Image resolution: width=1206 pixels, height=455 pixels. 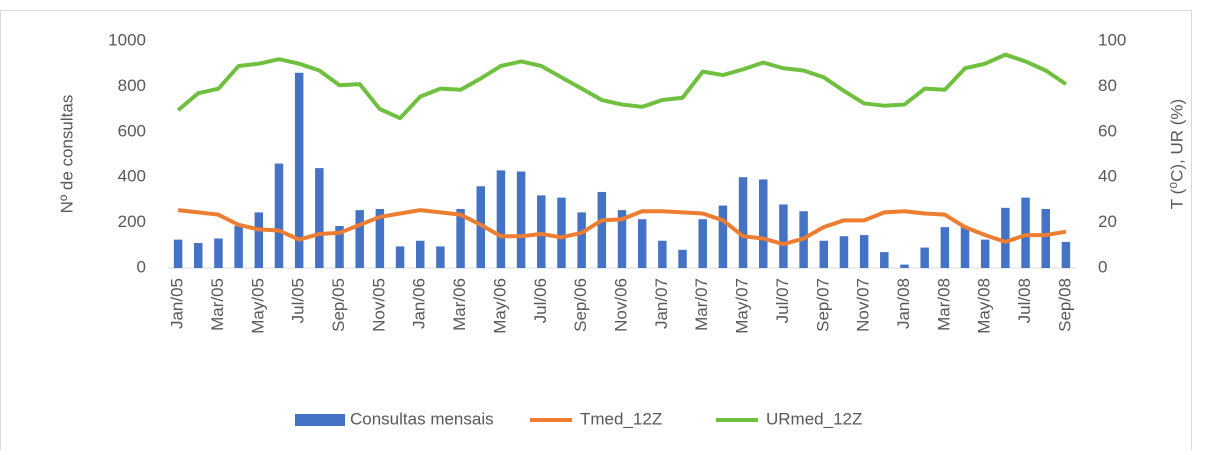 What do you see at coordinates (742, 306) in the screenshot?
I see `x-tick-label: May/07` at bounding box center [742, 306].